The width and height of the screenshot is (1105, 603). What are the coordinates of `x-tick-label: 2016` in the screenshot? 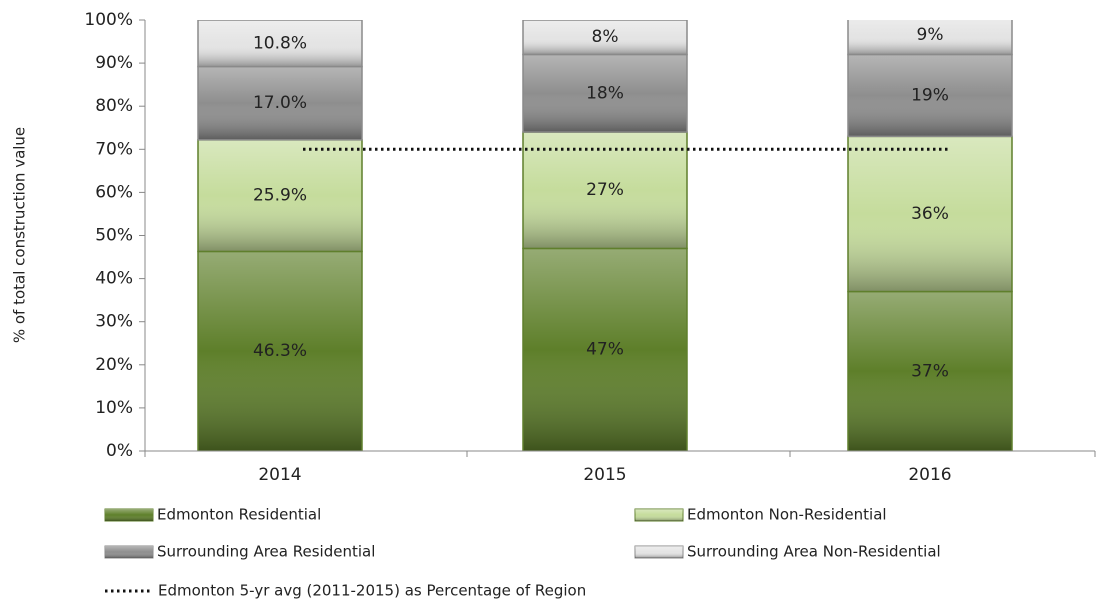 It's located at (929, 475).